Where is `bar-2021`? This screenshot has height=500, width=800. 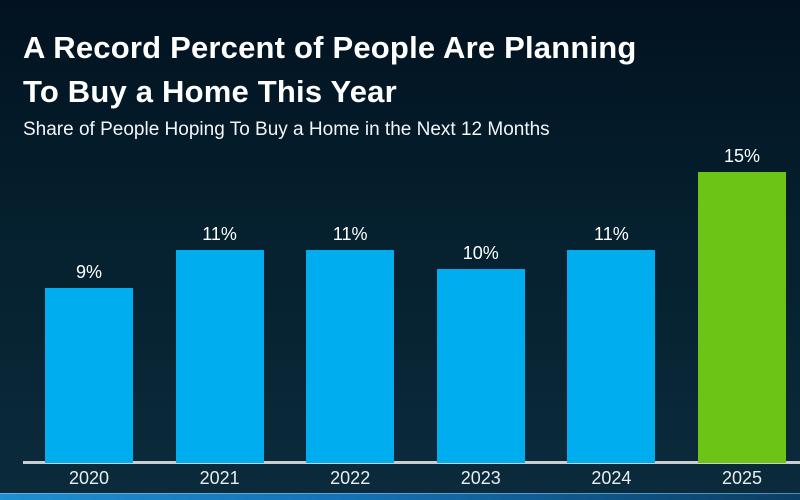 bar-2021 is located at coordinates (219, 356).